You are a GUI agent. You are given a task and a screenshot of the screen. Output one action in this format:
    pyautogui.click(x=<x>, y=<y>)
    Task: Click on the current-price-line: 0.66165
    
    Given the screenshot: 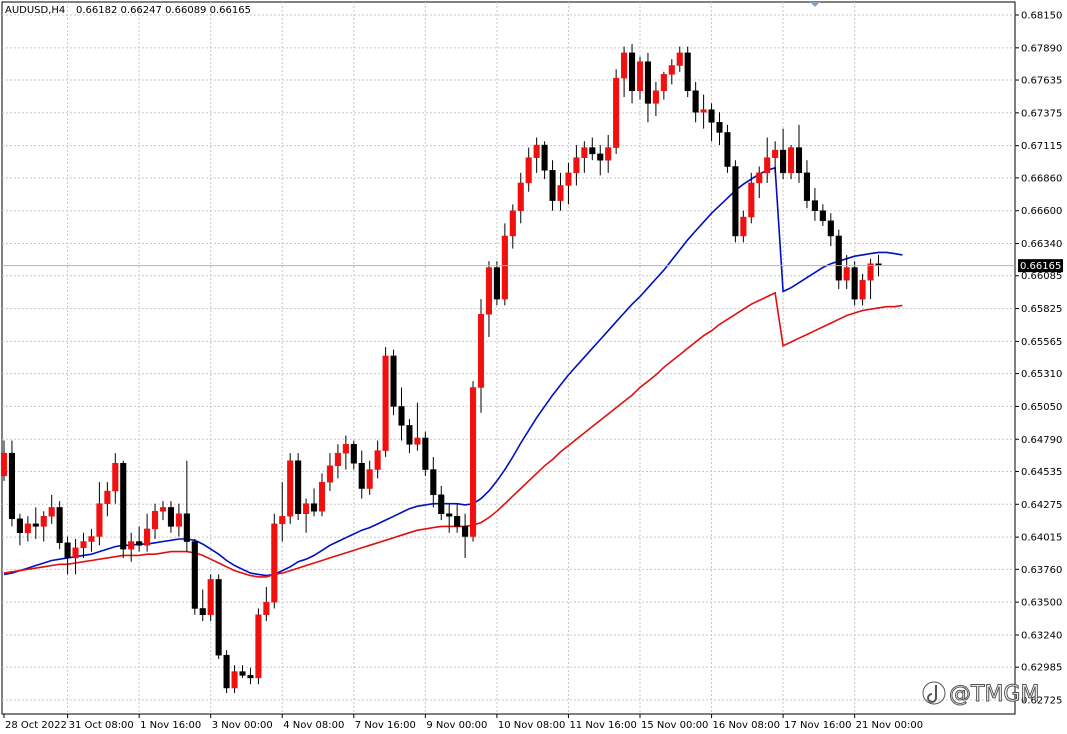 What is the action you would take?
    pyautogui.click(x=532, y=266)
    